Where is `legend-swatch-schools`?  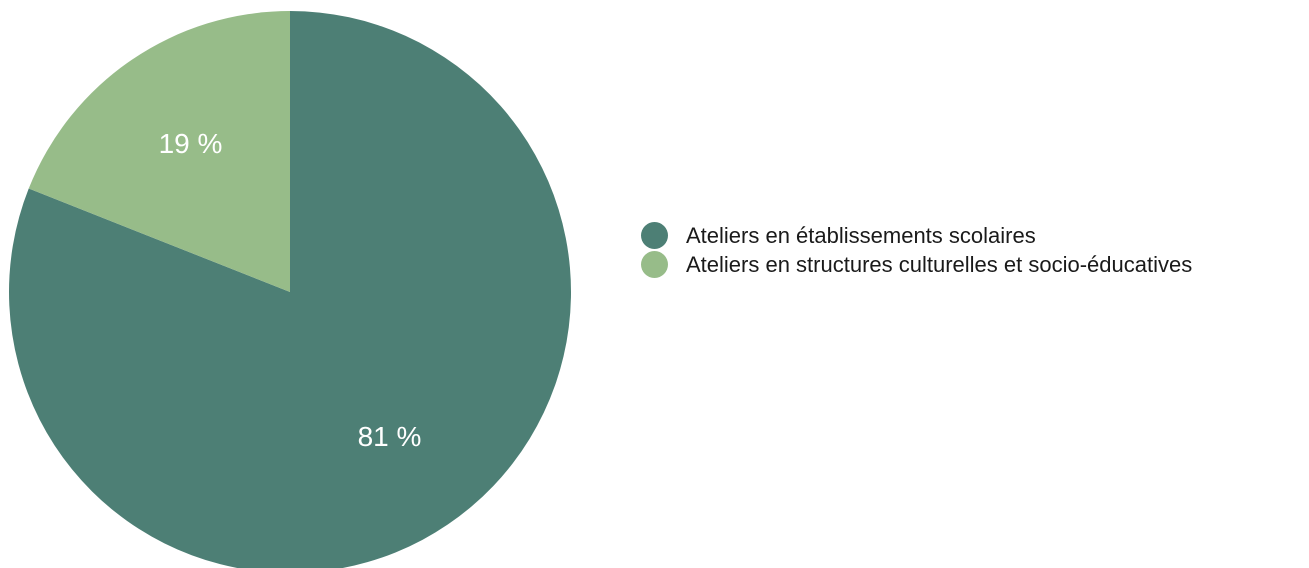 legend-swatch-schools is located at coordinates (654, 235).